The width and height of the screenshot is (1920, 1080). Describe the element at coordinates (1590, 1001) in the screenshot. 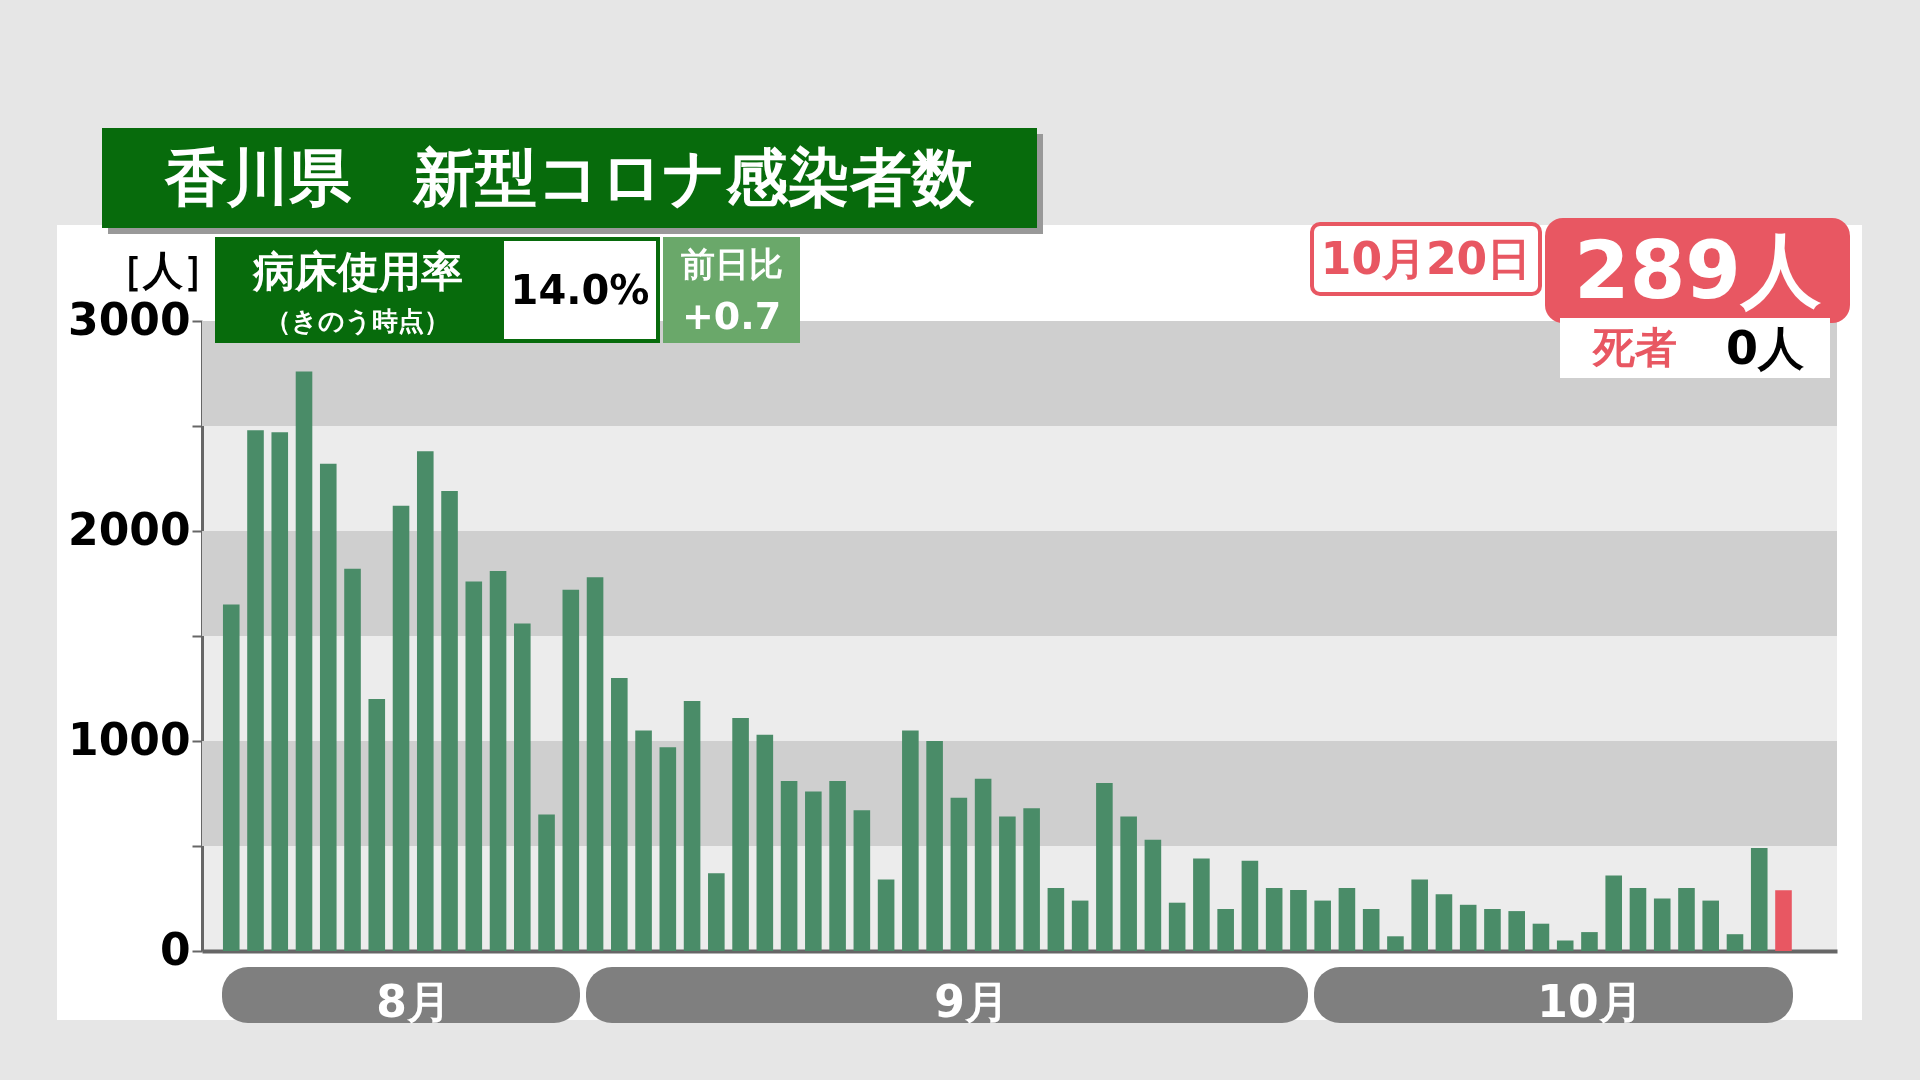

I see `x-tick-label: 10月` at that location.